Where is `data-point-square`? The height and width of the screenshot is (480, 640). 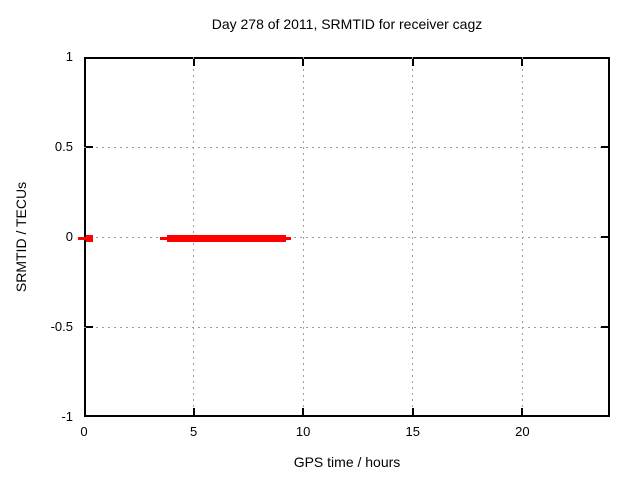 data-point-square is located at coordinates (89, 238).